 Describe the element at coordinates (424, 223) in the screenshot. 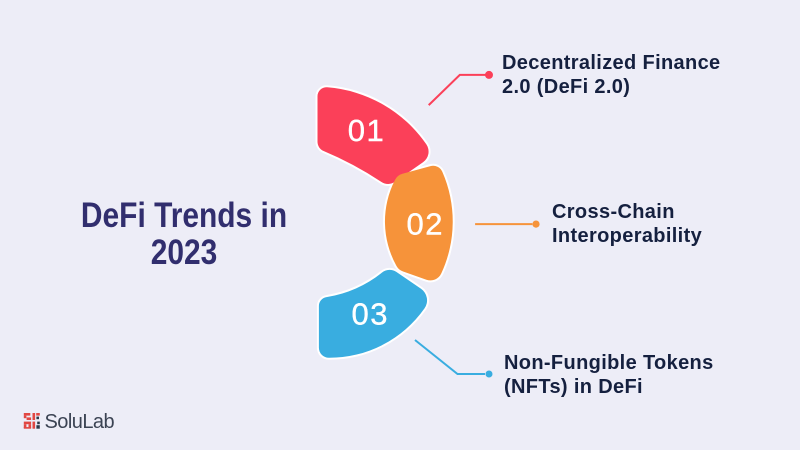

I see `svg-text: 02` at that location.